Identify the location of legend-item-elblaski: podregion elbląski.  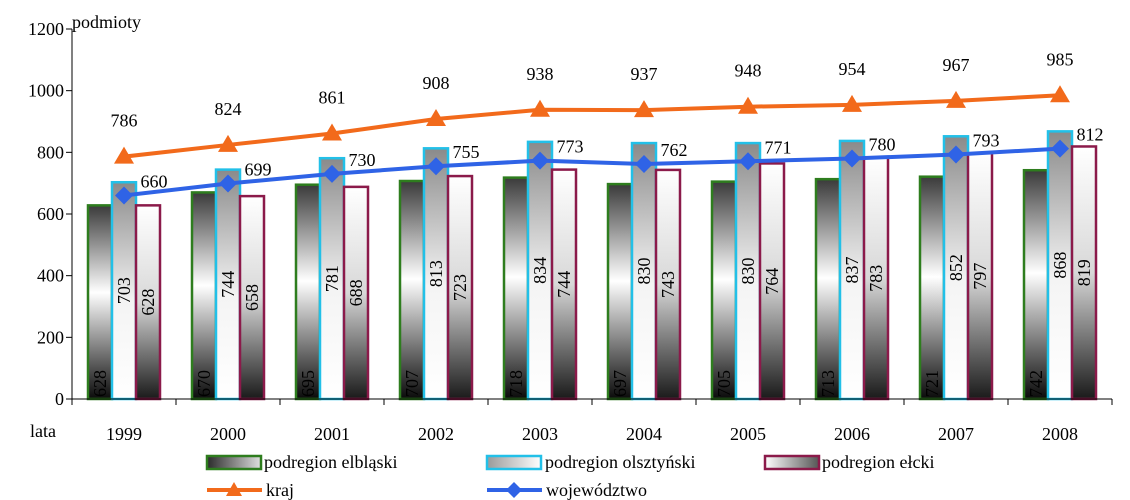
(301, 462).